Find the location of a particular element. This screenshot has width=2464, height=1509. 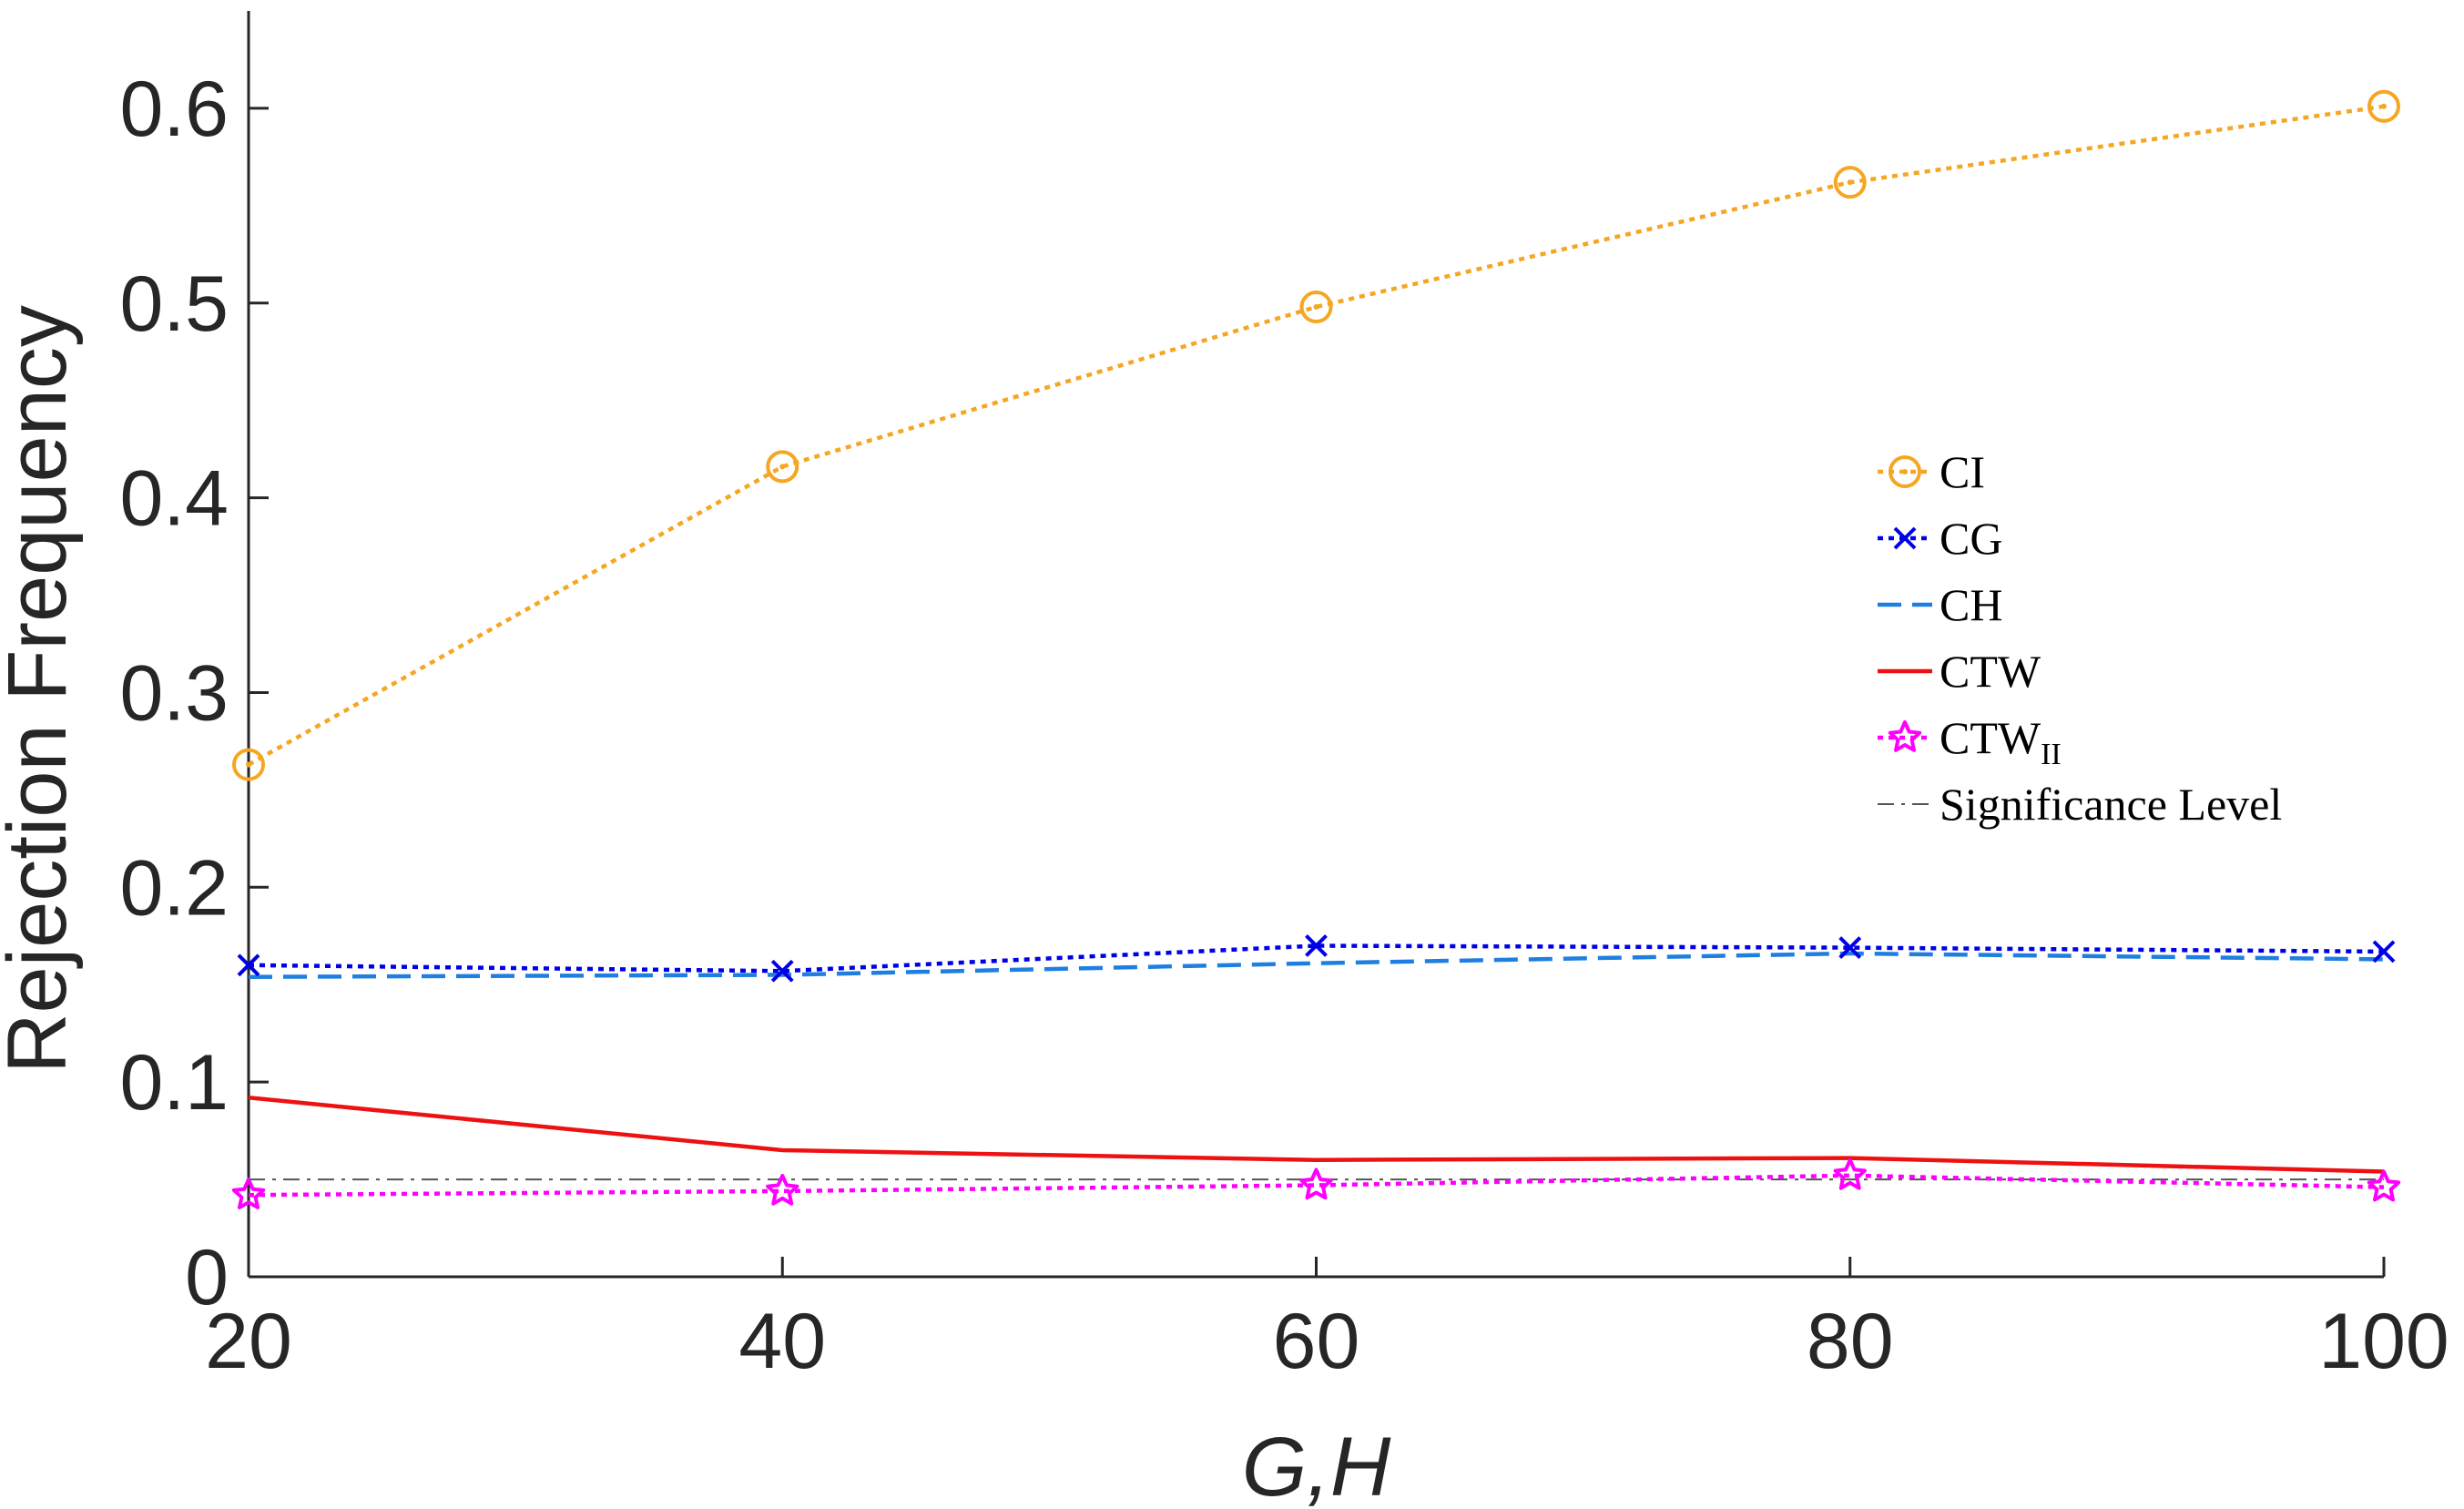

y-axis-title: Rejection Frequency is located at coordinates (42, 689).